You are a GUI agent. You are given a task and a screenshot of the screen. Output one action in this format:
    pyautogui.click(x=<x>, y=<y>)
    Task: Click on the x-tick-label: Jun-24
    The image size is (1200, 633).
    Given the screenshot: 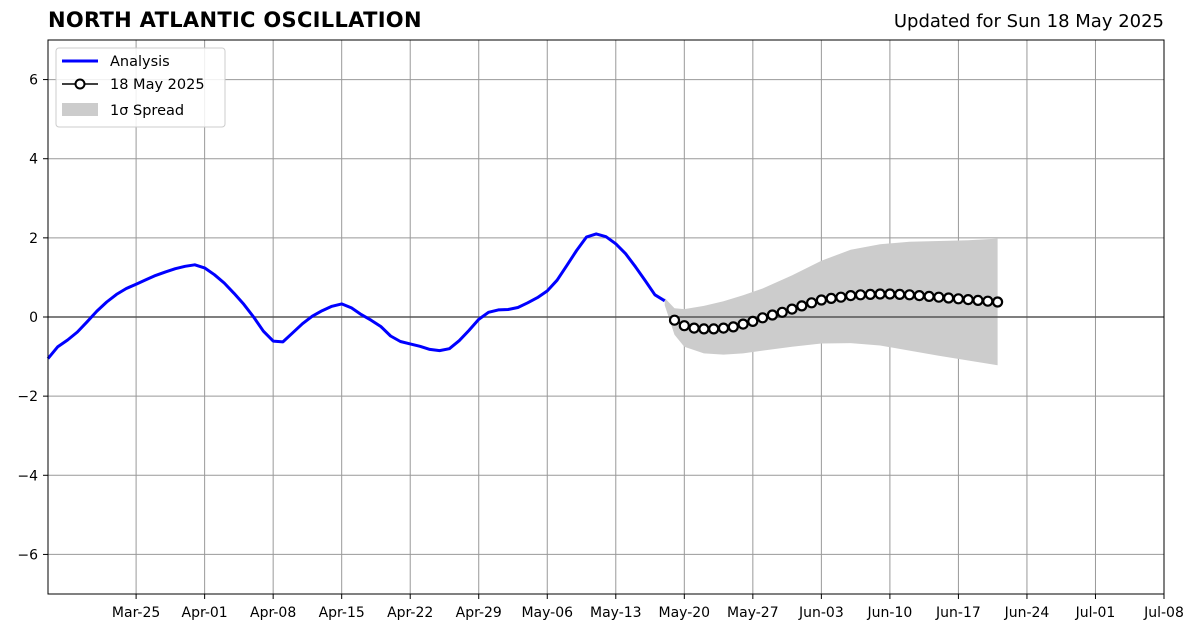 What is the action you would take?
    pyautogui.click(x=1027, y=613)
    